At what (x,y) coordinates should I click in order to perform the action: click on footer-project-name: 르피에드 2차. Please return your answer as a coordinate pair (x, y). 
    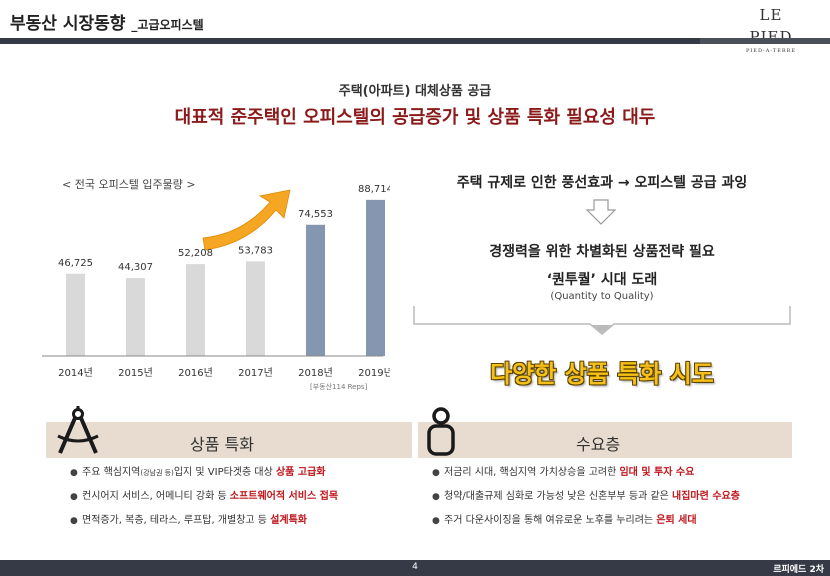
    Looking at the image, I should click on (798, 570).